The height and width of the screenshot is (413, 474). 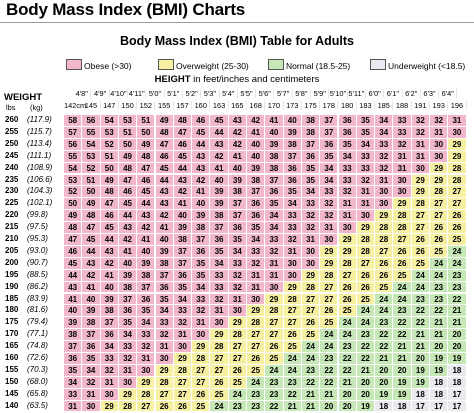 What do you see at coordinates (12, 357) in the screenshot?
I see `weight-lbs-label: 160` at bounding box center [12, 357].